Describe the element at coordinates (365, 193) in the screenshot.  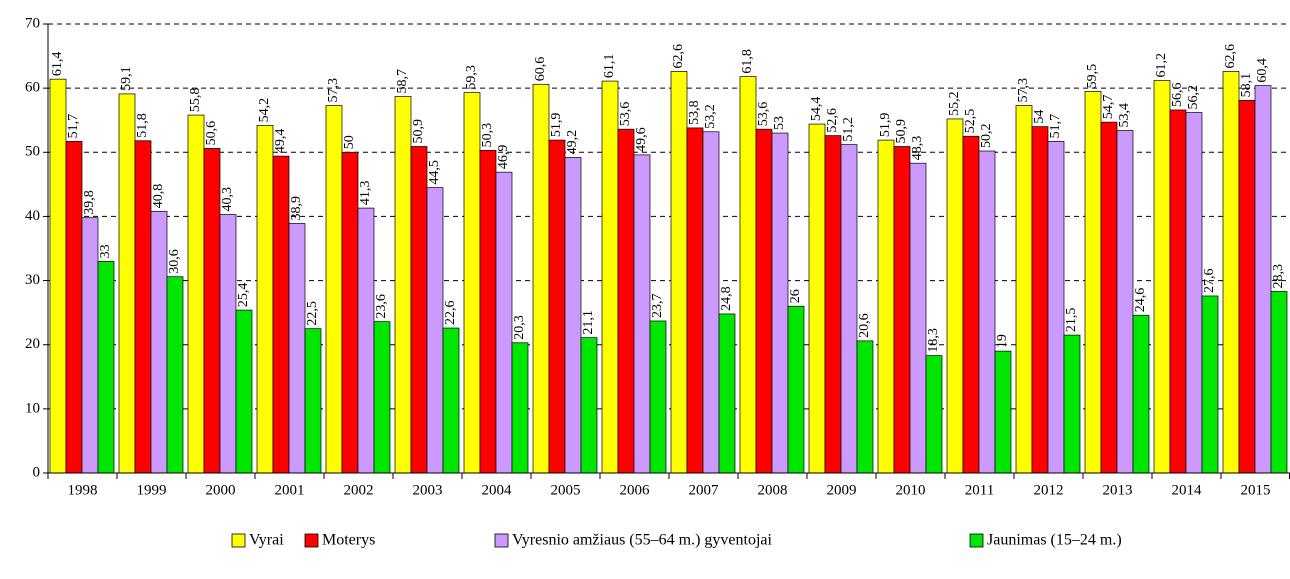
I see `value-label: 41,3` at that location.